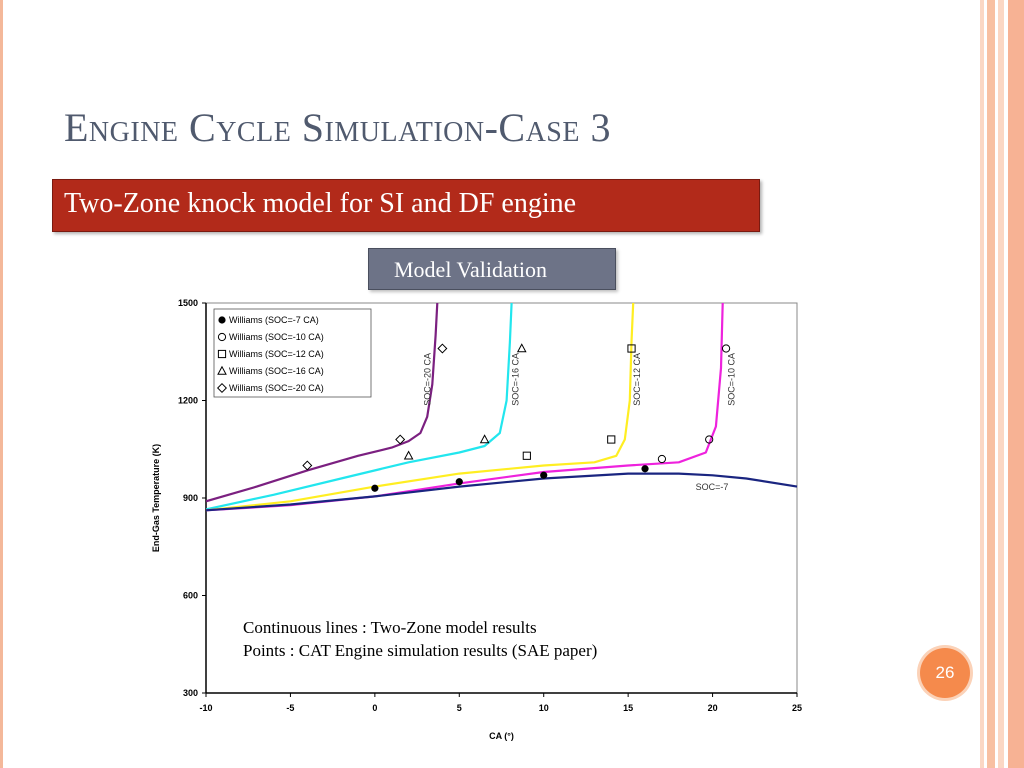  What do you see at coordinates (459, 708) in the screenshot?
I see `x-tick-label: 5` at bounding box center [459, 708].